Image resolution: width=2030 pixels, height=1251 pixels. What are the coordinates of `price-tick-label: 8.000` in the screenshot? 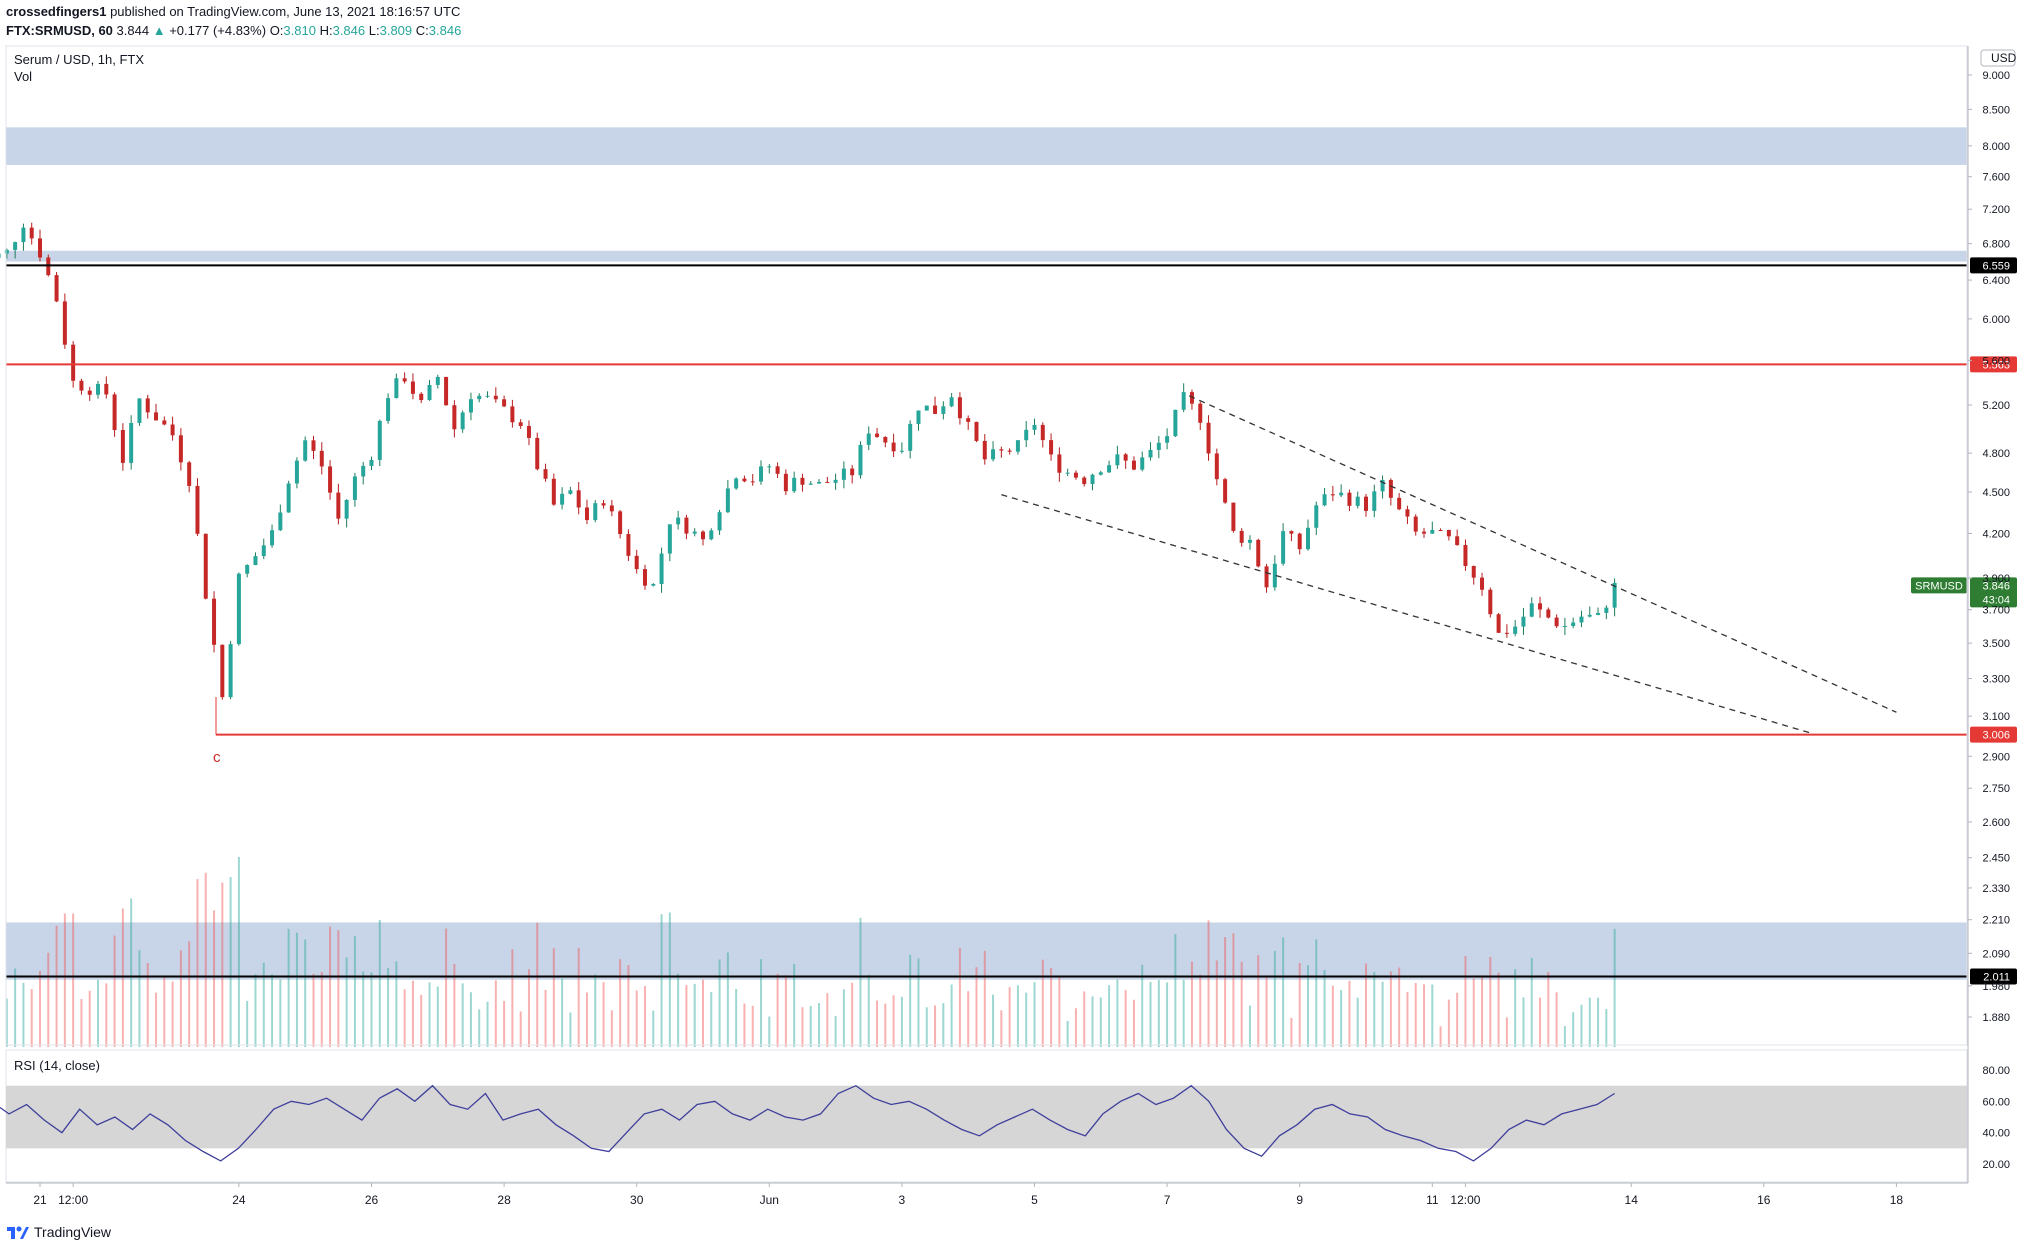 It's located at (1996, 147).